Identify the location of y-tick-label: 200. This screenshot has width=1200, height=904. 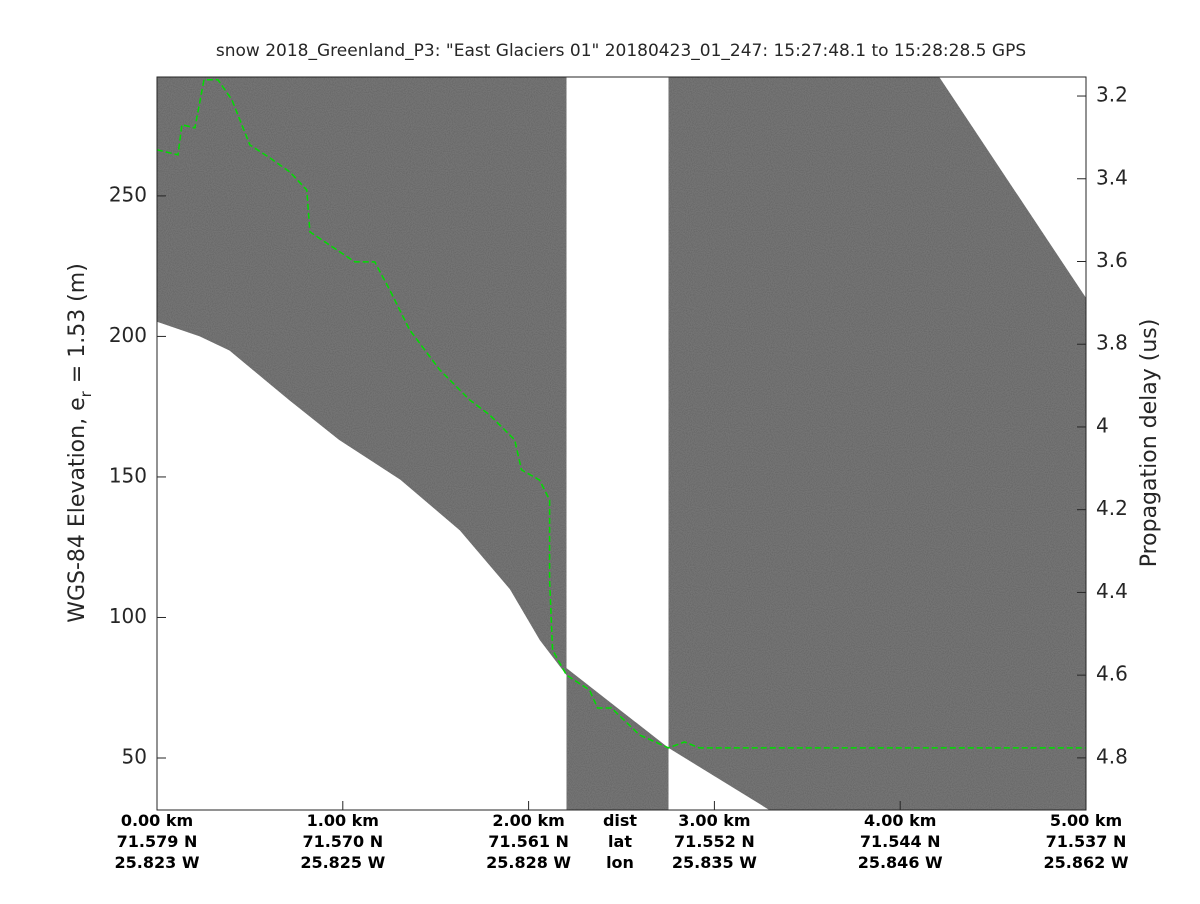
(128, 335).